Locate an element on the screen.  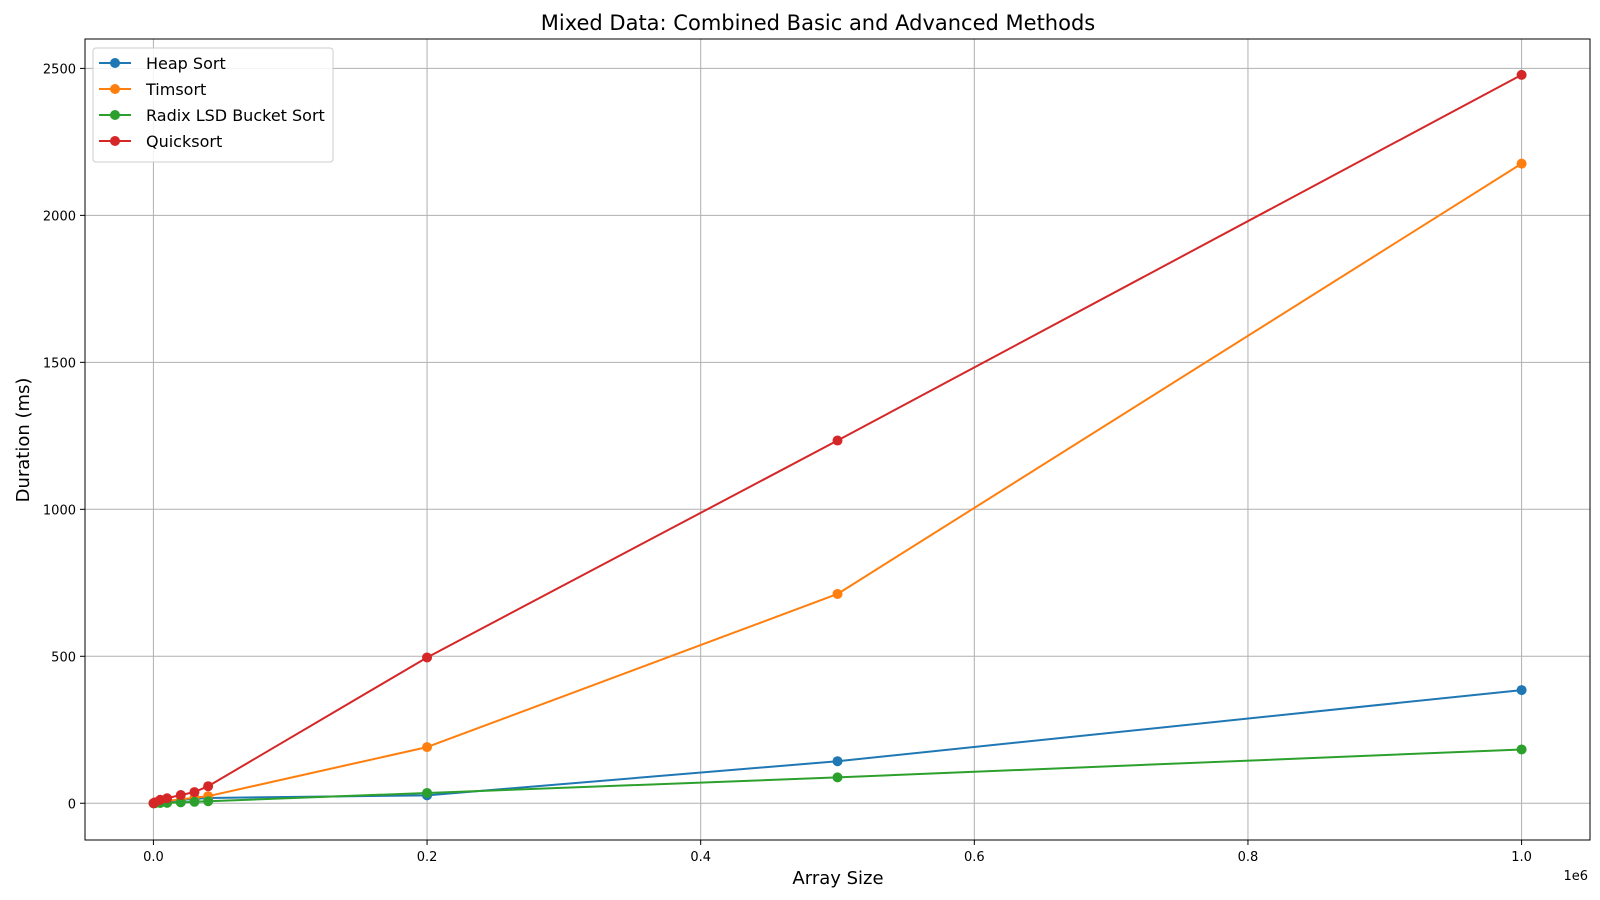
x-axis-label: Array Size is located at coordinates (837, 878).